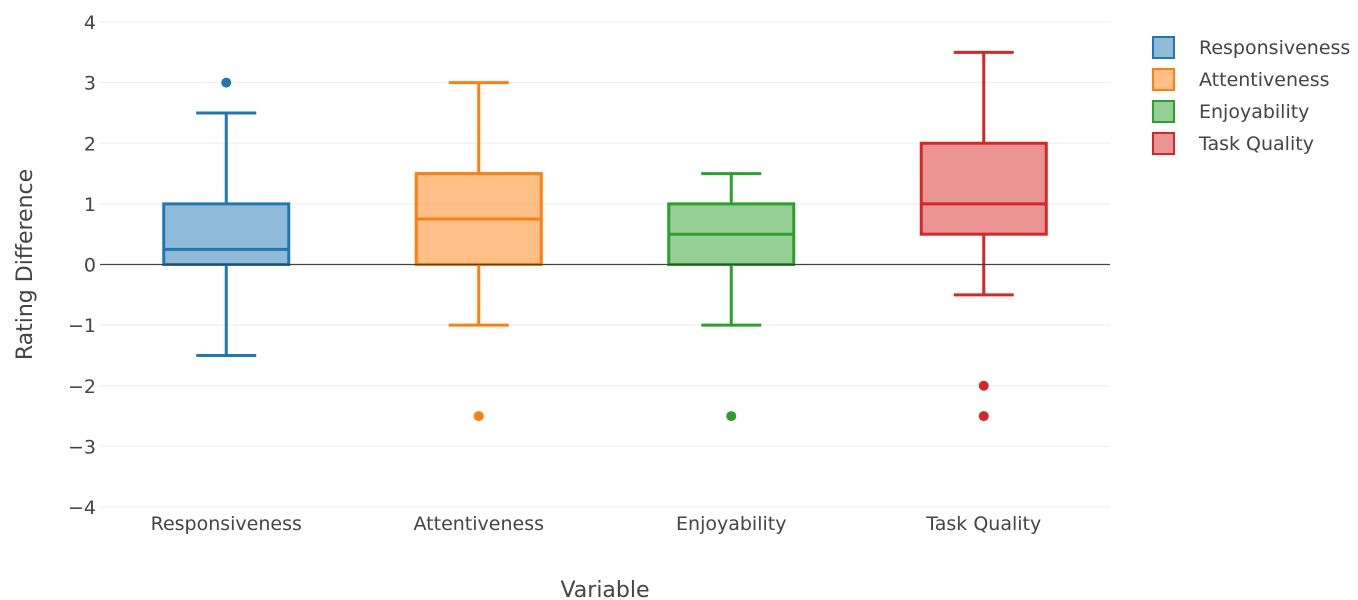 The image size is (1358, 600). Describe the element at coordinates (82, 265) in the screenshot. I see `y-axis-ticks: −4 −3 −2 −1 0 1 2 3 4` at that location.